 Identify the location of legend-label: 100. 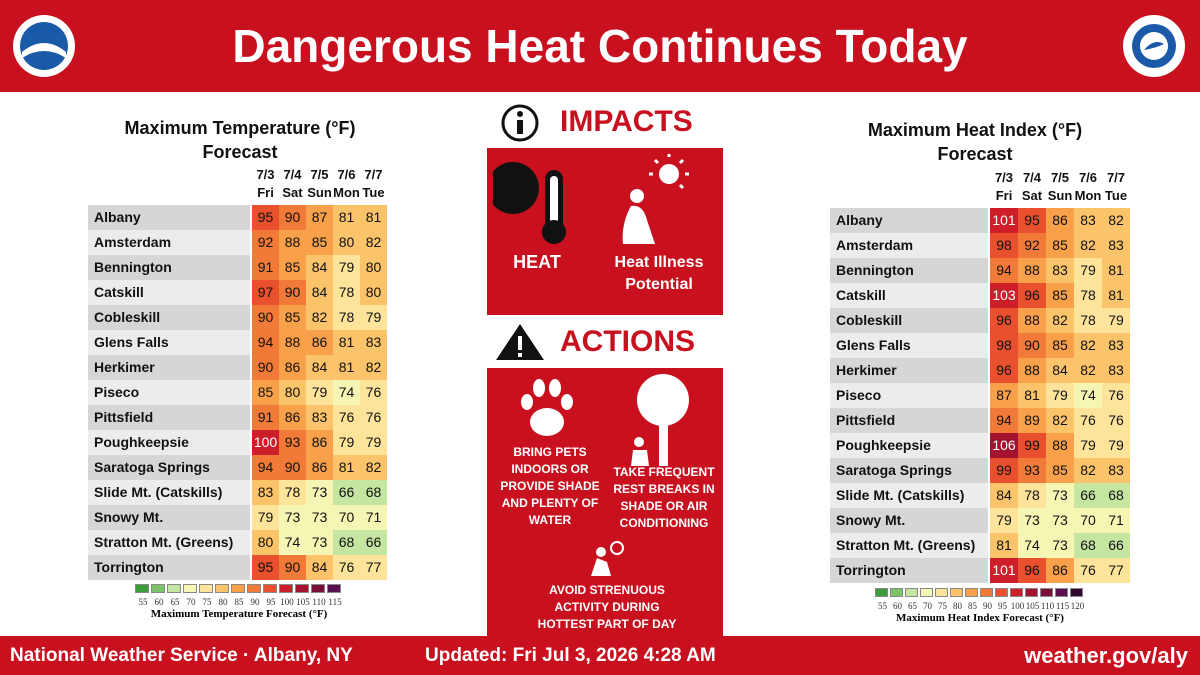
(1017, 606).